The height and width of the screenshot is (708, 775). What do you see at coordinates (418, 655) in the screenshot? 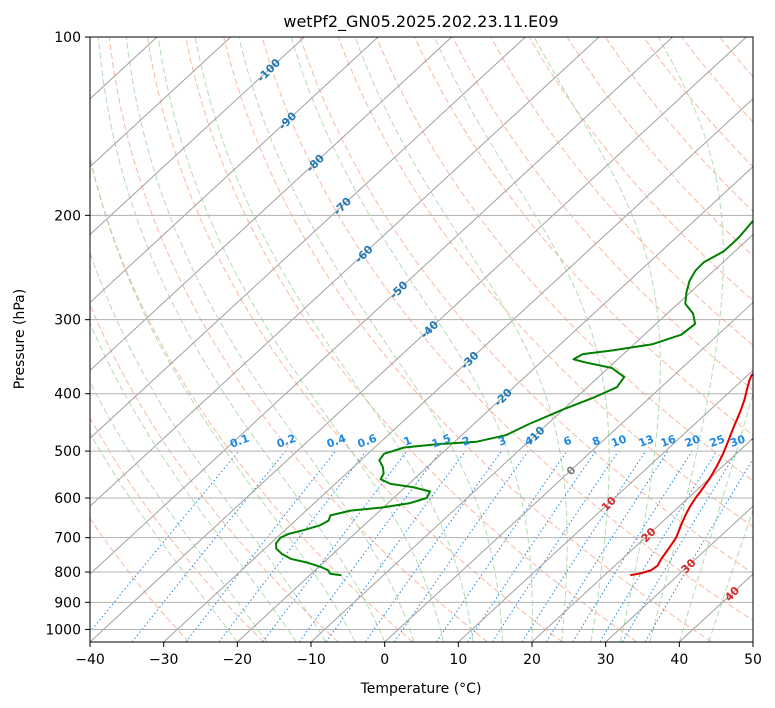
I see `x-axis: −40 −30 −20 −10 0 10 20 30 40 50` at bounding box center [418, 655].